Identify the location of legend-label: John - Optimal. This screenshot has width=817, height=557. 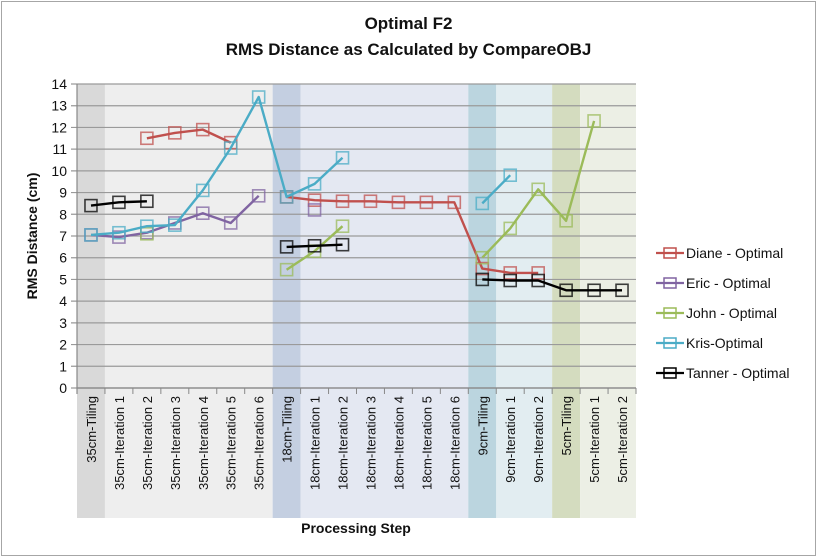
(731, 313).